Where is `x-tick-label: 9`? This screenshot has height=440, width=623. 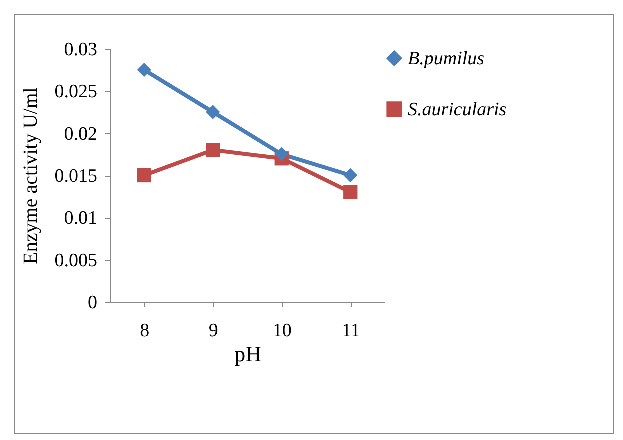 x-tick-label: 9 is located at coordinates (213, 331).